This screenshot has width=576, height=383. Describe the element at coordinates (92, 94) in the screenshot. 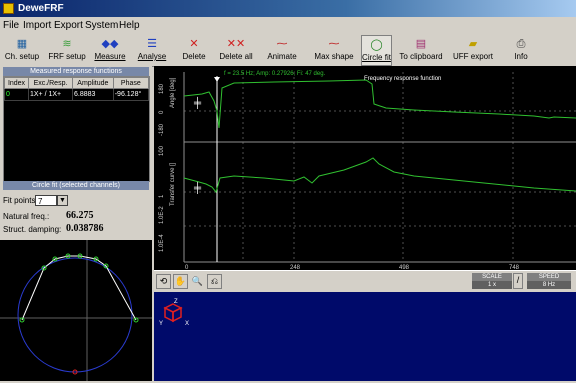

I see `cell-amplitude: 6.8883` at that location.